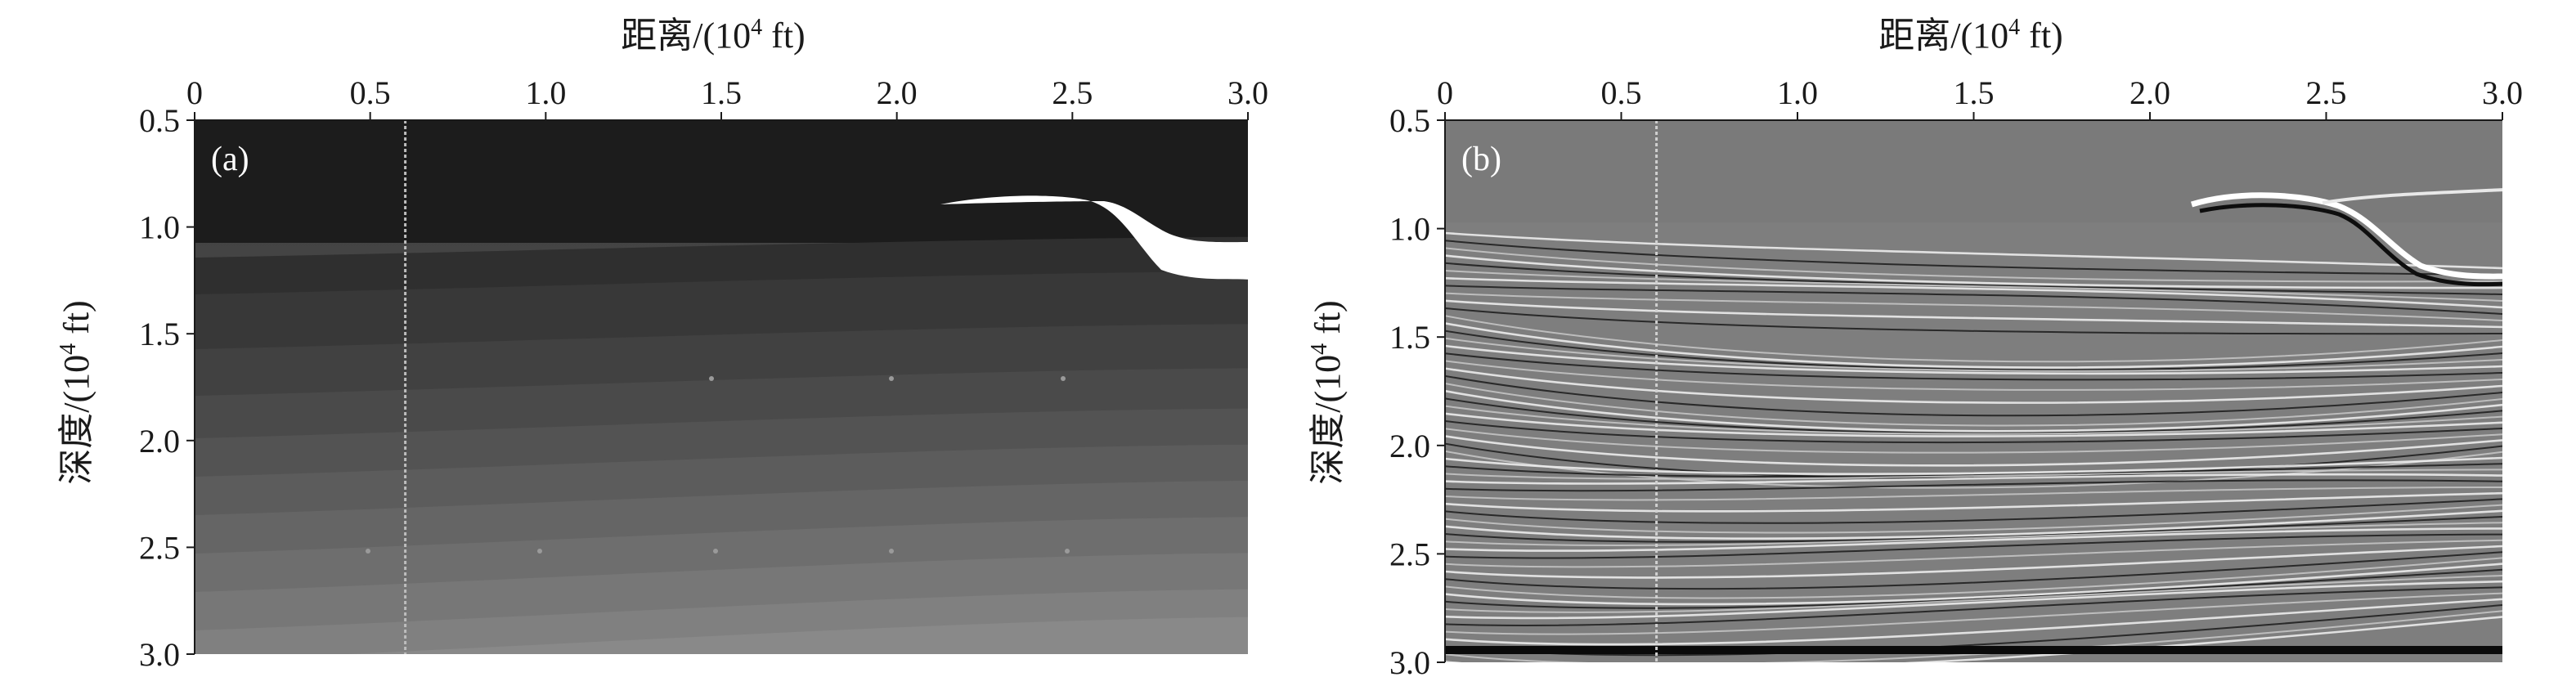 The image size is (2576, 686). I want to click on panel-a-salt-body, so click(1094, 237).